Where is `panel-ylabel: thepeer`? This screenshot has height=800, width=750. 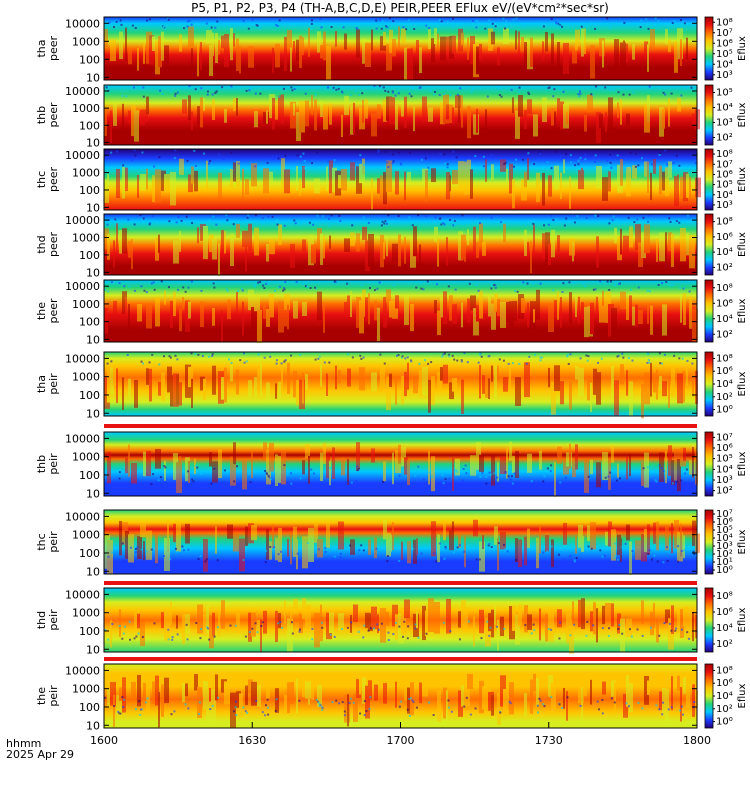
panel-ylabel: thepeer is located at coordinates (47, 311).